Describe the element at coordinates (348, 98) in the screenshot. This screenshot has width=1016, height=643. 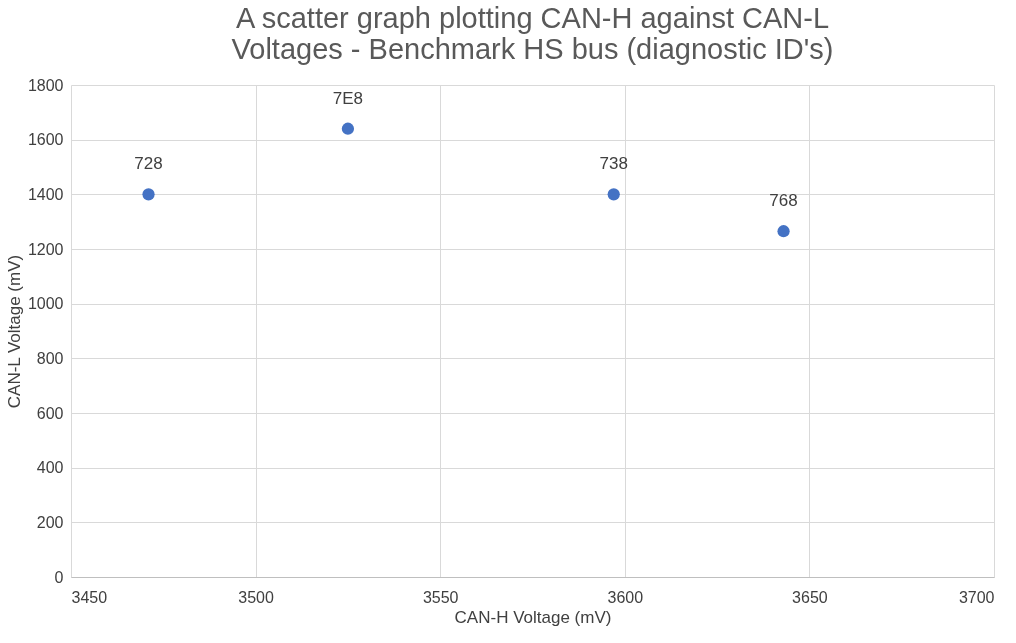
I see `annotation: 7E8` at that location.